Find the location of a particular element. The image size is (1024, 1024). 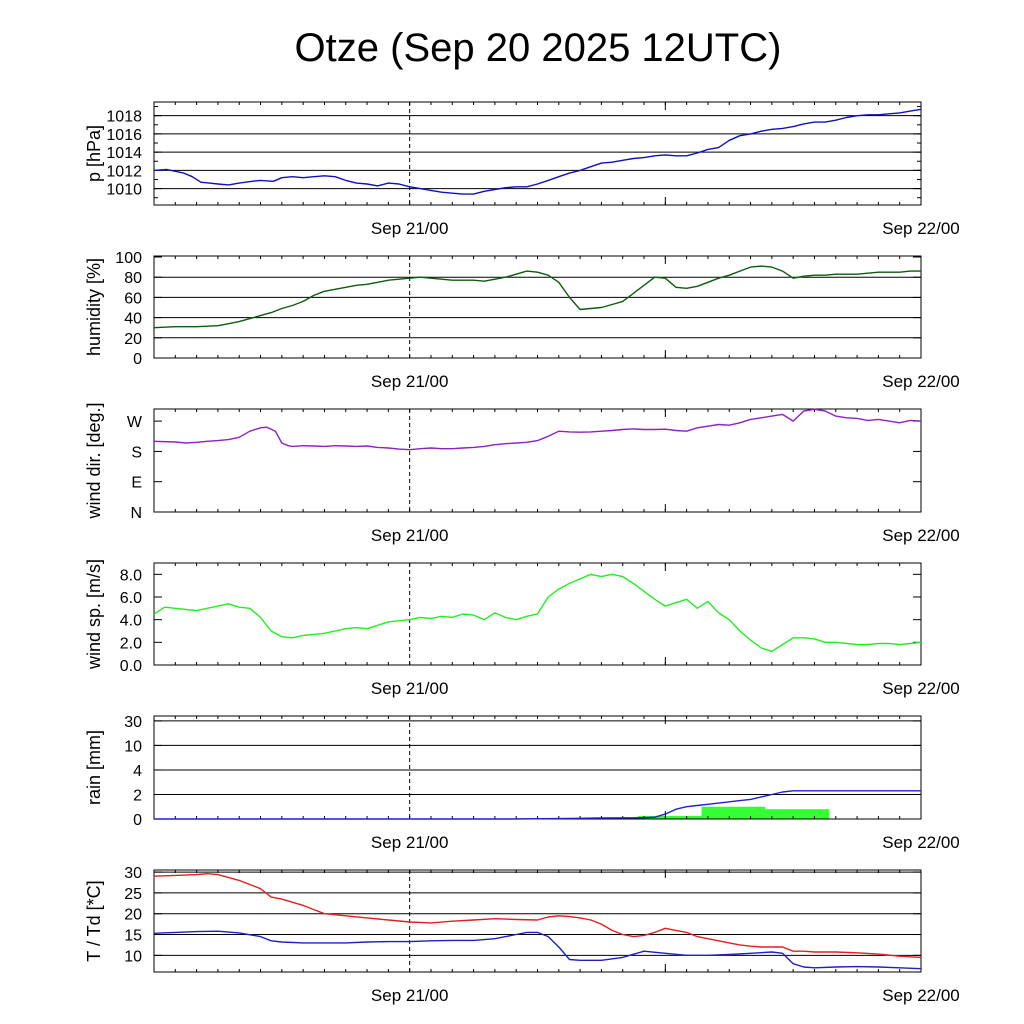

y-tick-label: 2 is located at coordinates (137, 795).